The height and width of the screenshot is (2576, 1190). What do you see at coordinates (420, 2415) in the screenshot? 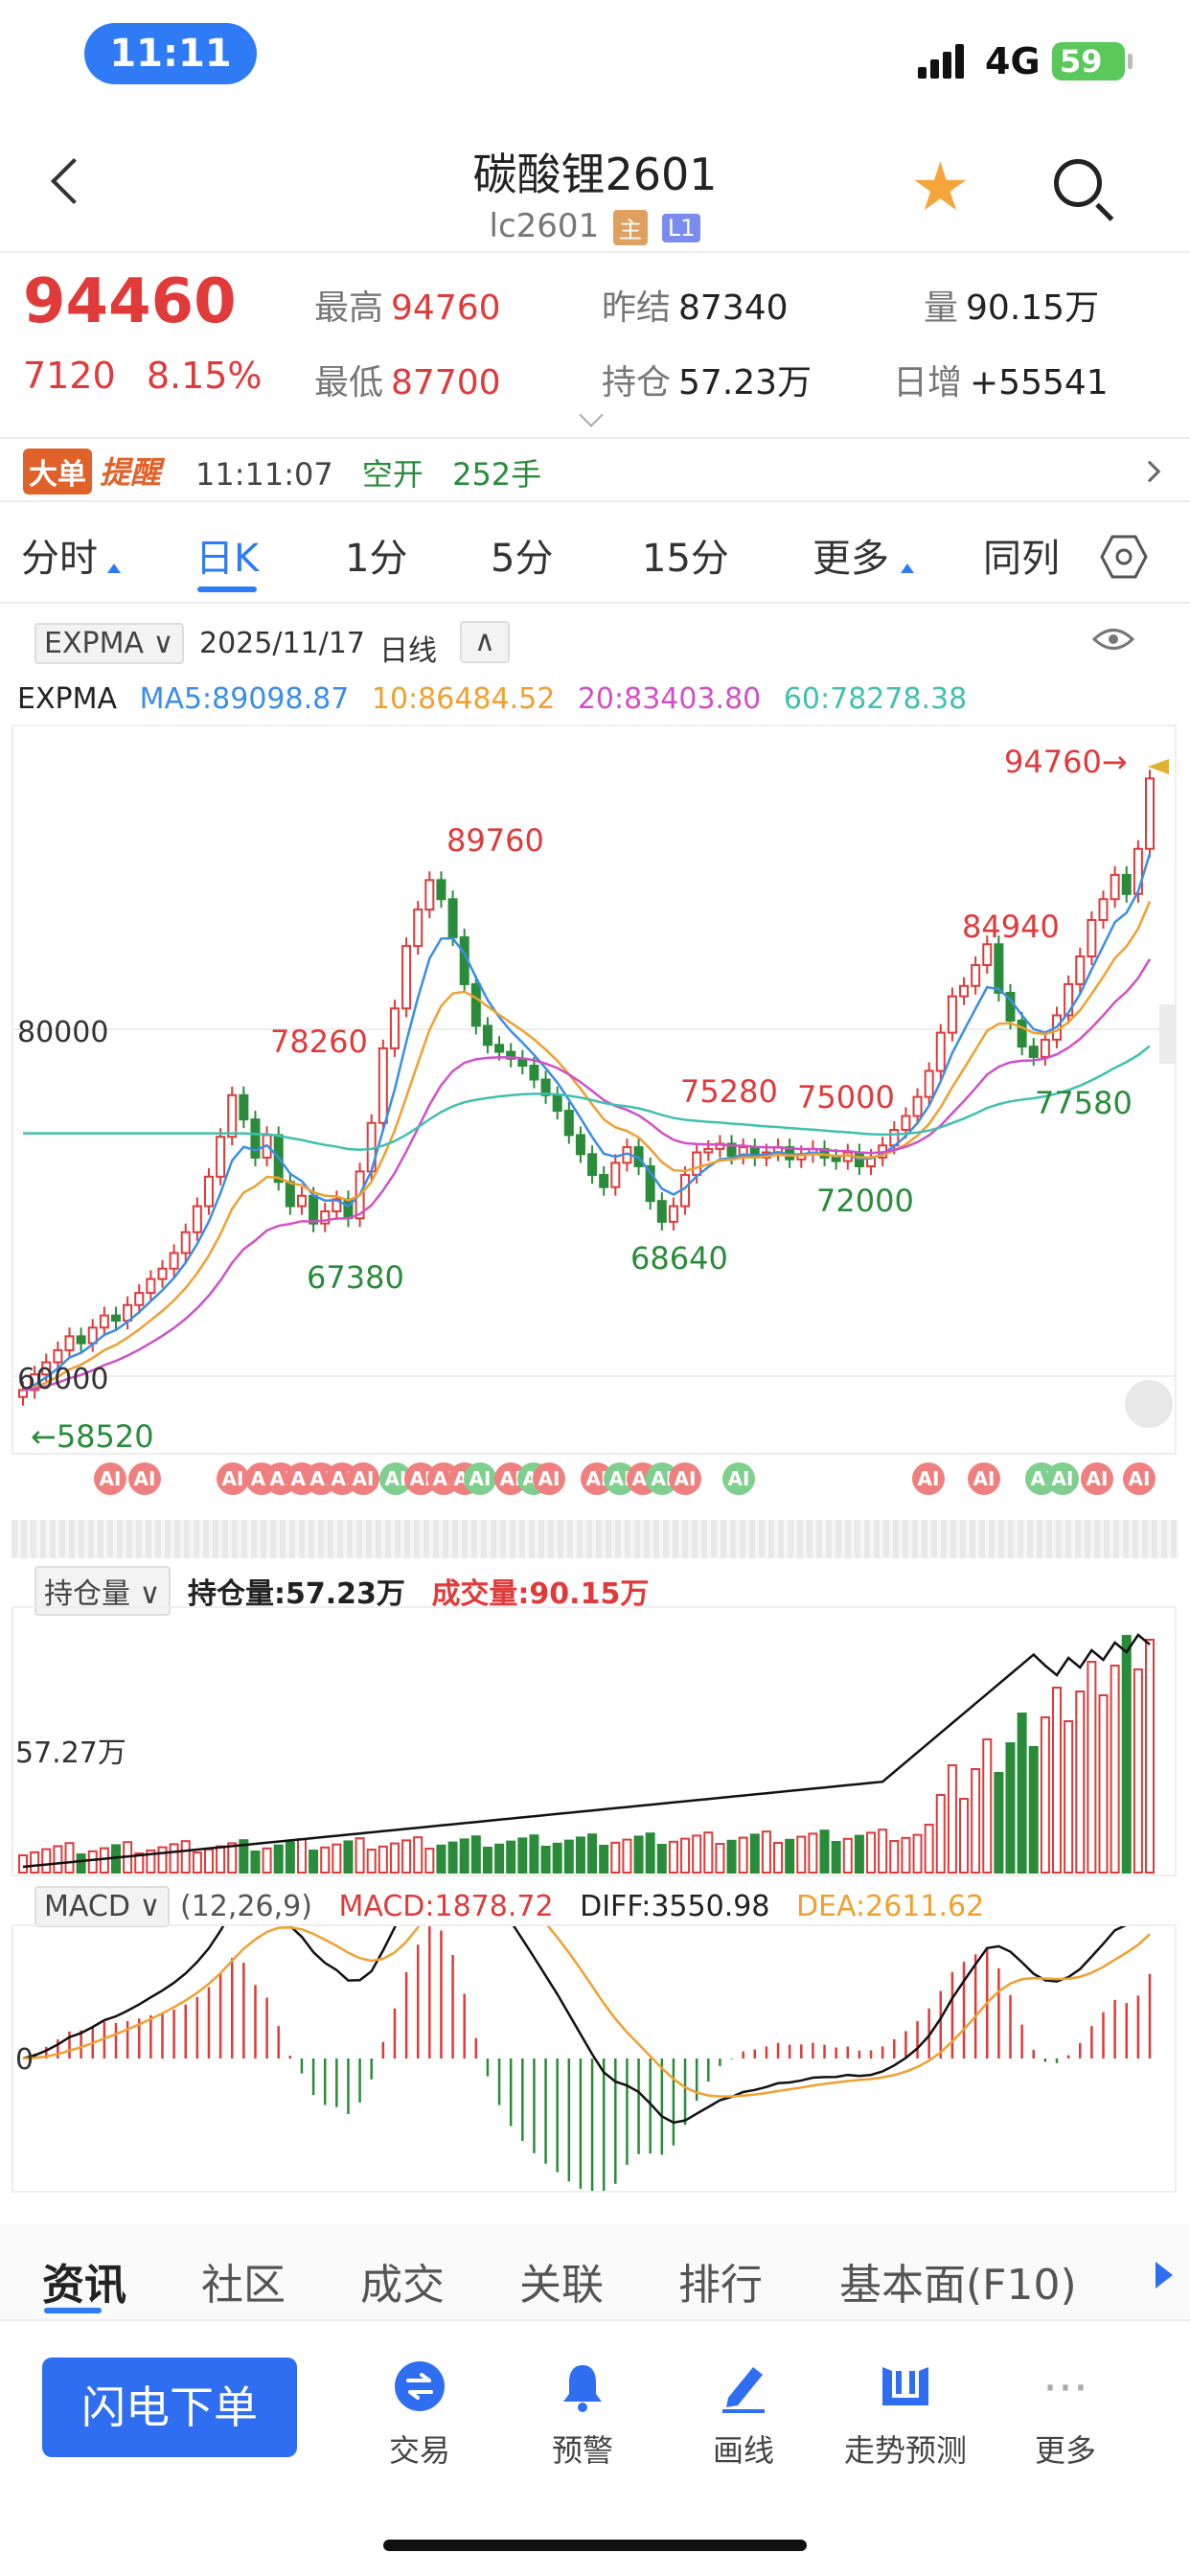
I see `trade-button: 交易` at bounding box center [420, 2415].